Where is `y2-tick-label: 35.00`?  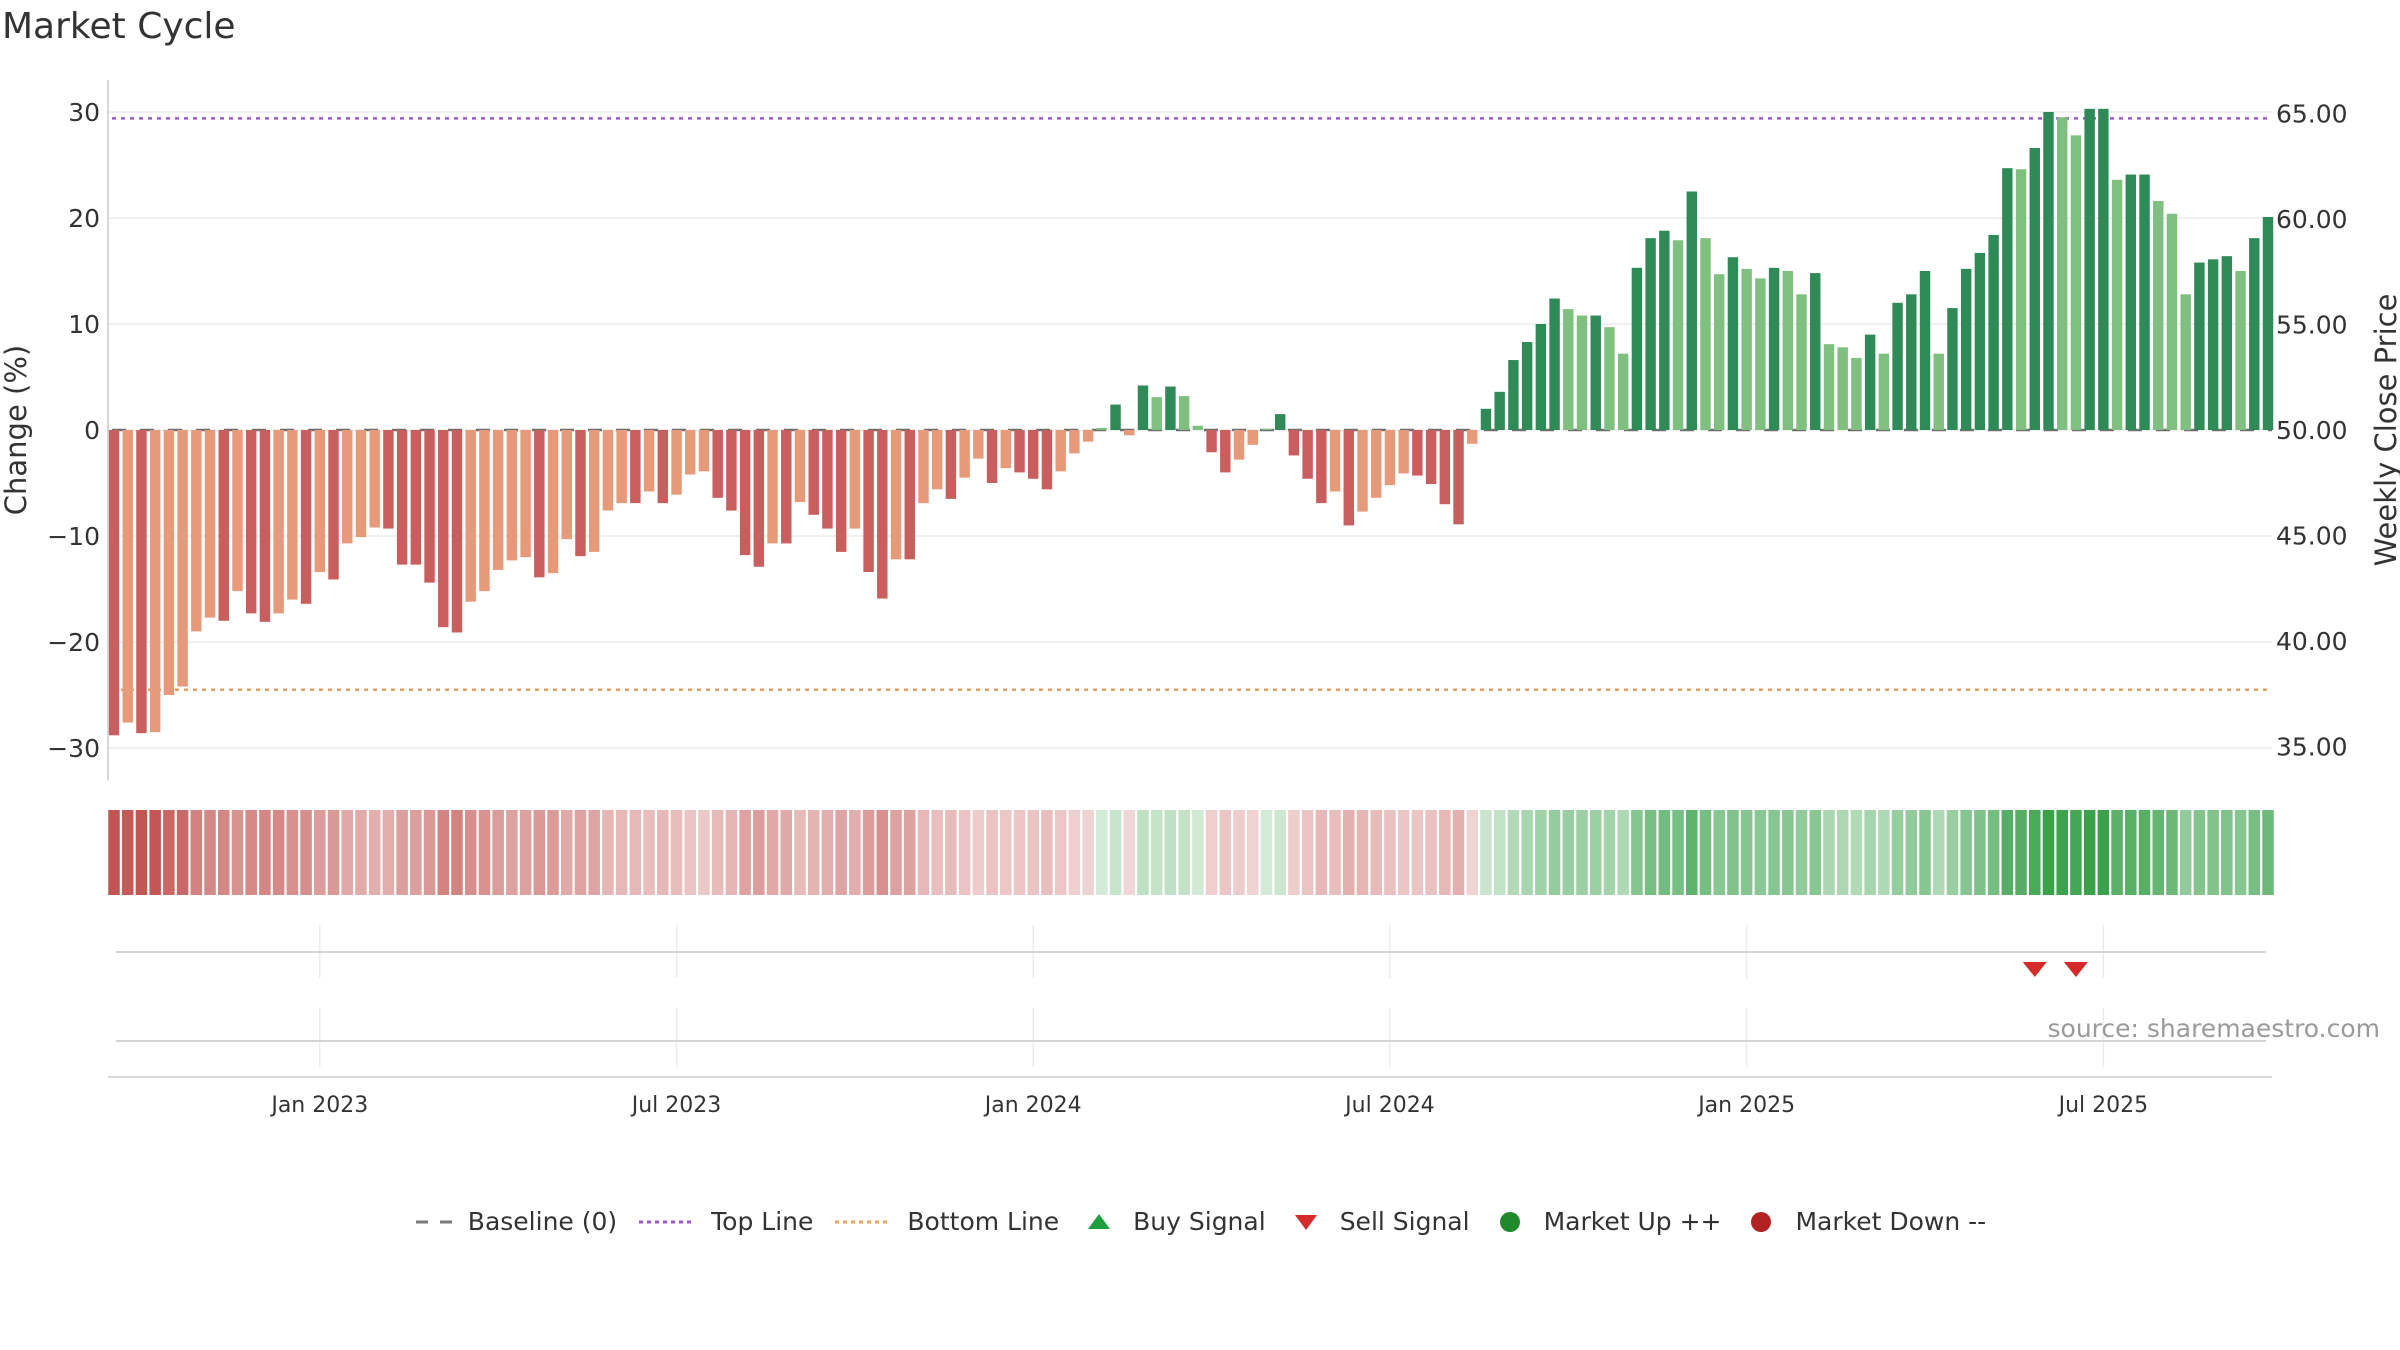 y2-tick-label: 35.00 is located at coordinates (2312, 747).